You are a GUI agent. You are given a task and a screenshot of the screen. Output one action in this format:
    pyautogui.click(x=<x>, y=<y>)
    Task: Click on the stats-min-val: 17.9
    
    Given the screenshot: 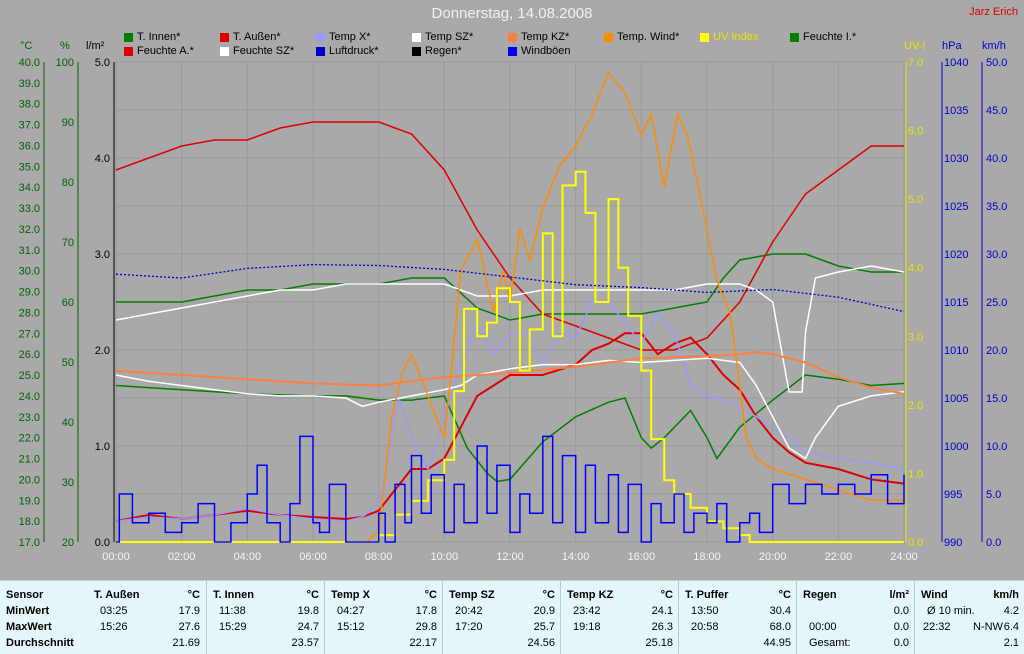 What is the action you would take?
    pyautogui.click(x=189, y=611)
    